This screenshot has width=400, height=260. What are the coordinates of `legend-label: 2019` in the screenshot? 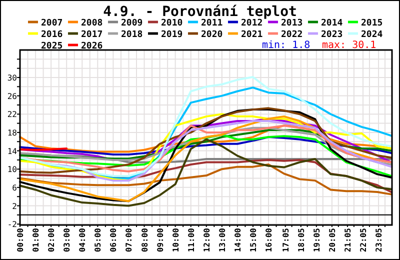 It's located at (172, 35).